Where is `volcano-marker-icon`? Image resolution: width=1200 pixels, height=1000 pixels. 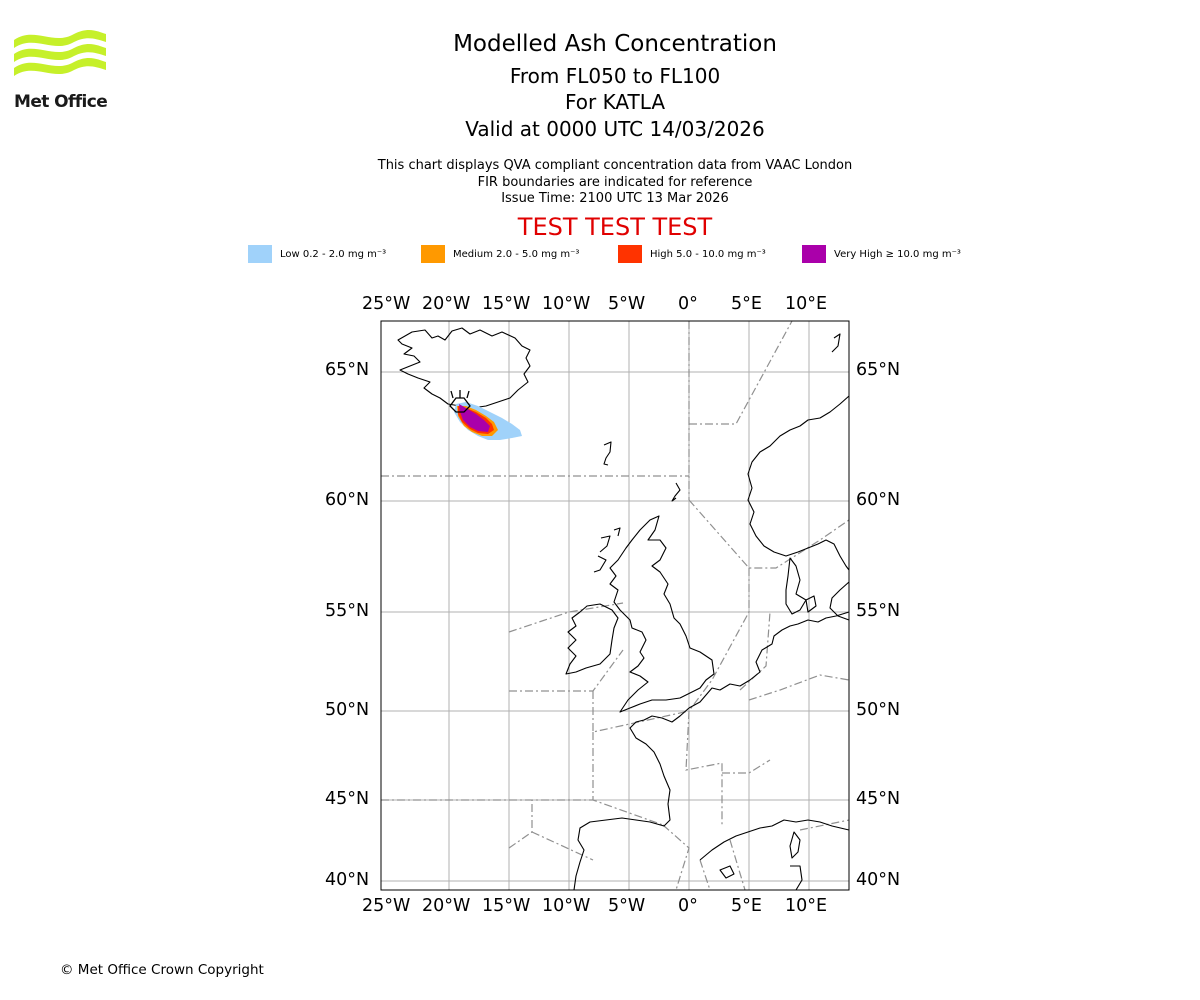
volcano-marker-icon is located at coordinates (460, 401).